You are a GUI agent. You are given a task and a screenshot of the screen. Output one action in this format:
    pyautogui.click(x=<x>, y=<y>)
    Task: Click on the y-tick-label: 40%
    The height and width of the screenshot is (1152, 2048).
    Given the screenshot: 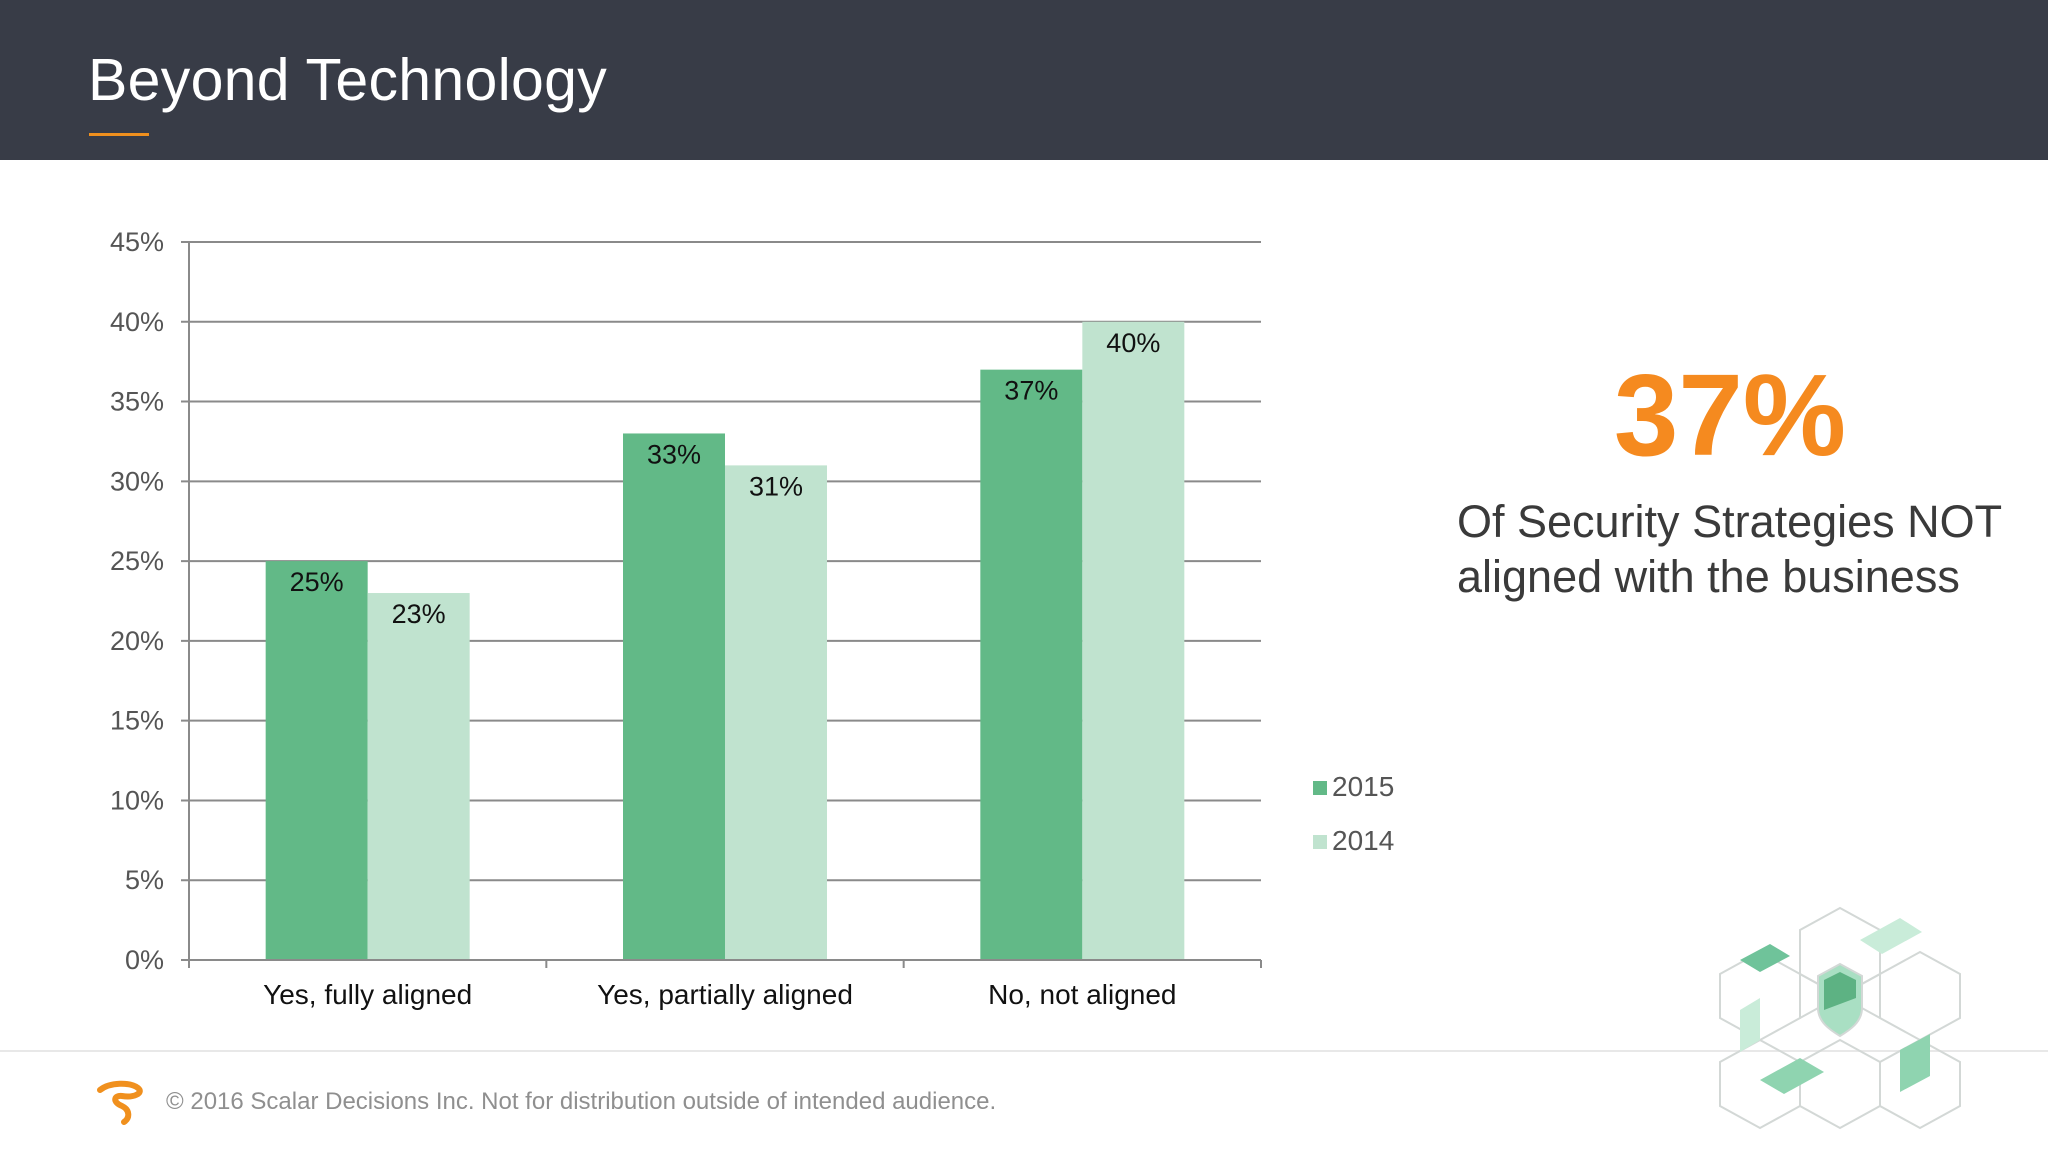 What is the action you would take?
    pyautogui.click(x=137, y=322)
    